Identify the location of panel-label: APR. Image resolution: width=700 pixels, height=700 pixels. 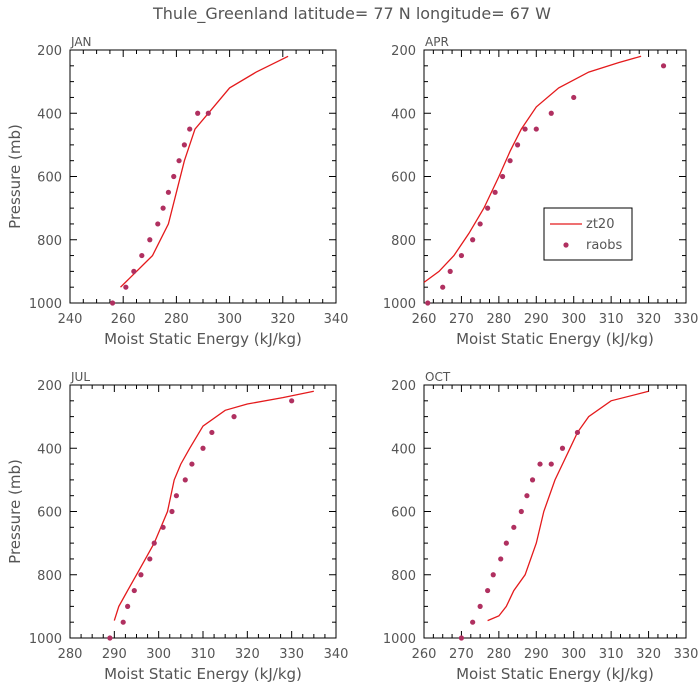
(437, 42).